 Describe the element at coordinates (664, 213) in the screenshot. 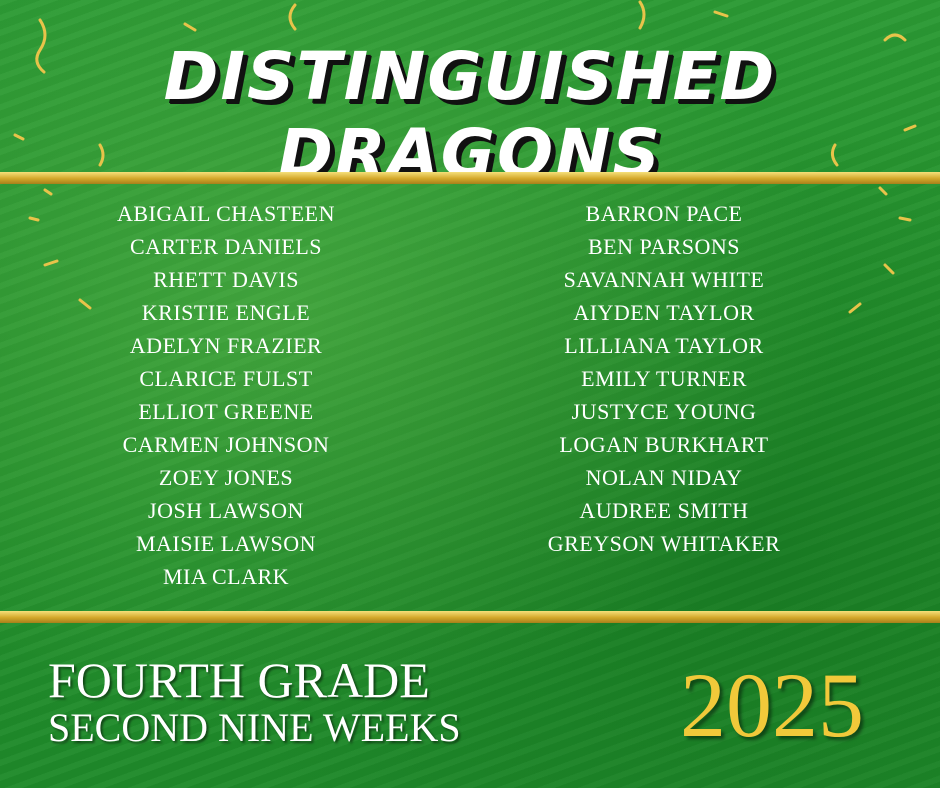

I see `student-name: BARRON PACE` at that location.